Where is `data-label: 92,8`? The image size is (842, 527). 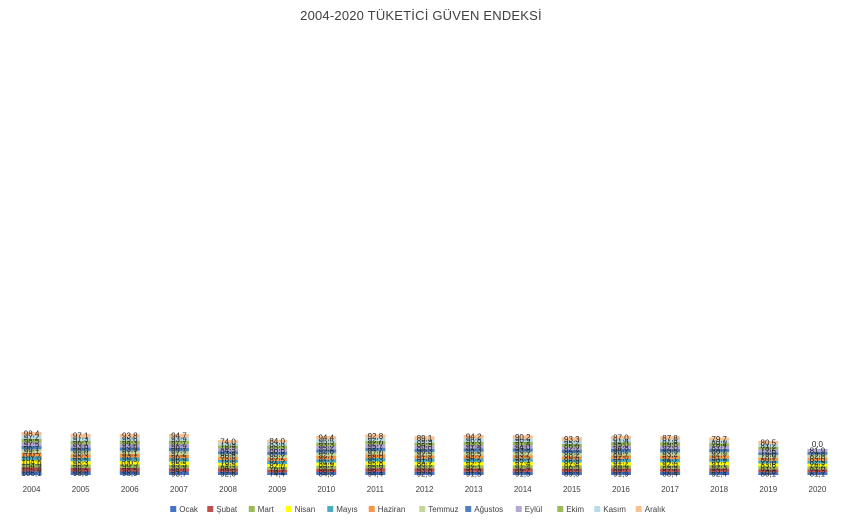
data-label: 92,8 is located at coordinates (326, 451).